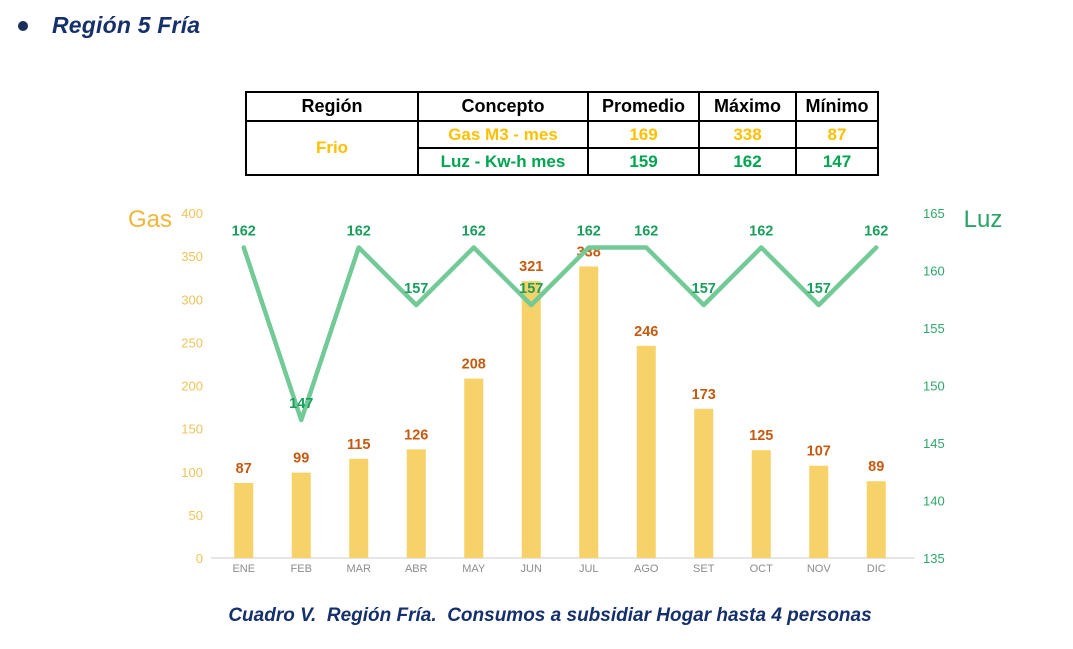 The width and height of the screenshot is (1073, 649). What do you see at coordinates (244, 469) in the screenshot?
I see `gas-bar-label-ENE: 87` at bounding box center [244, 469].